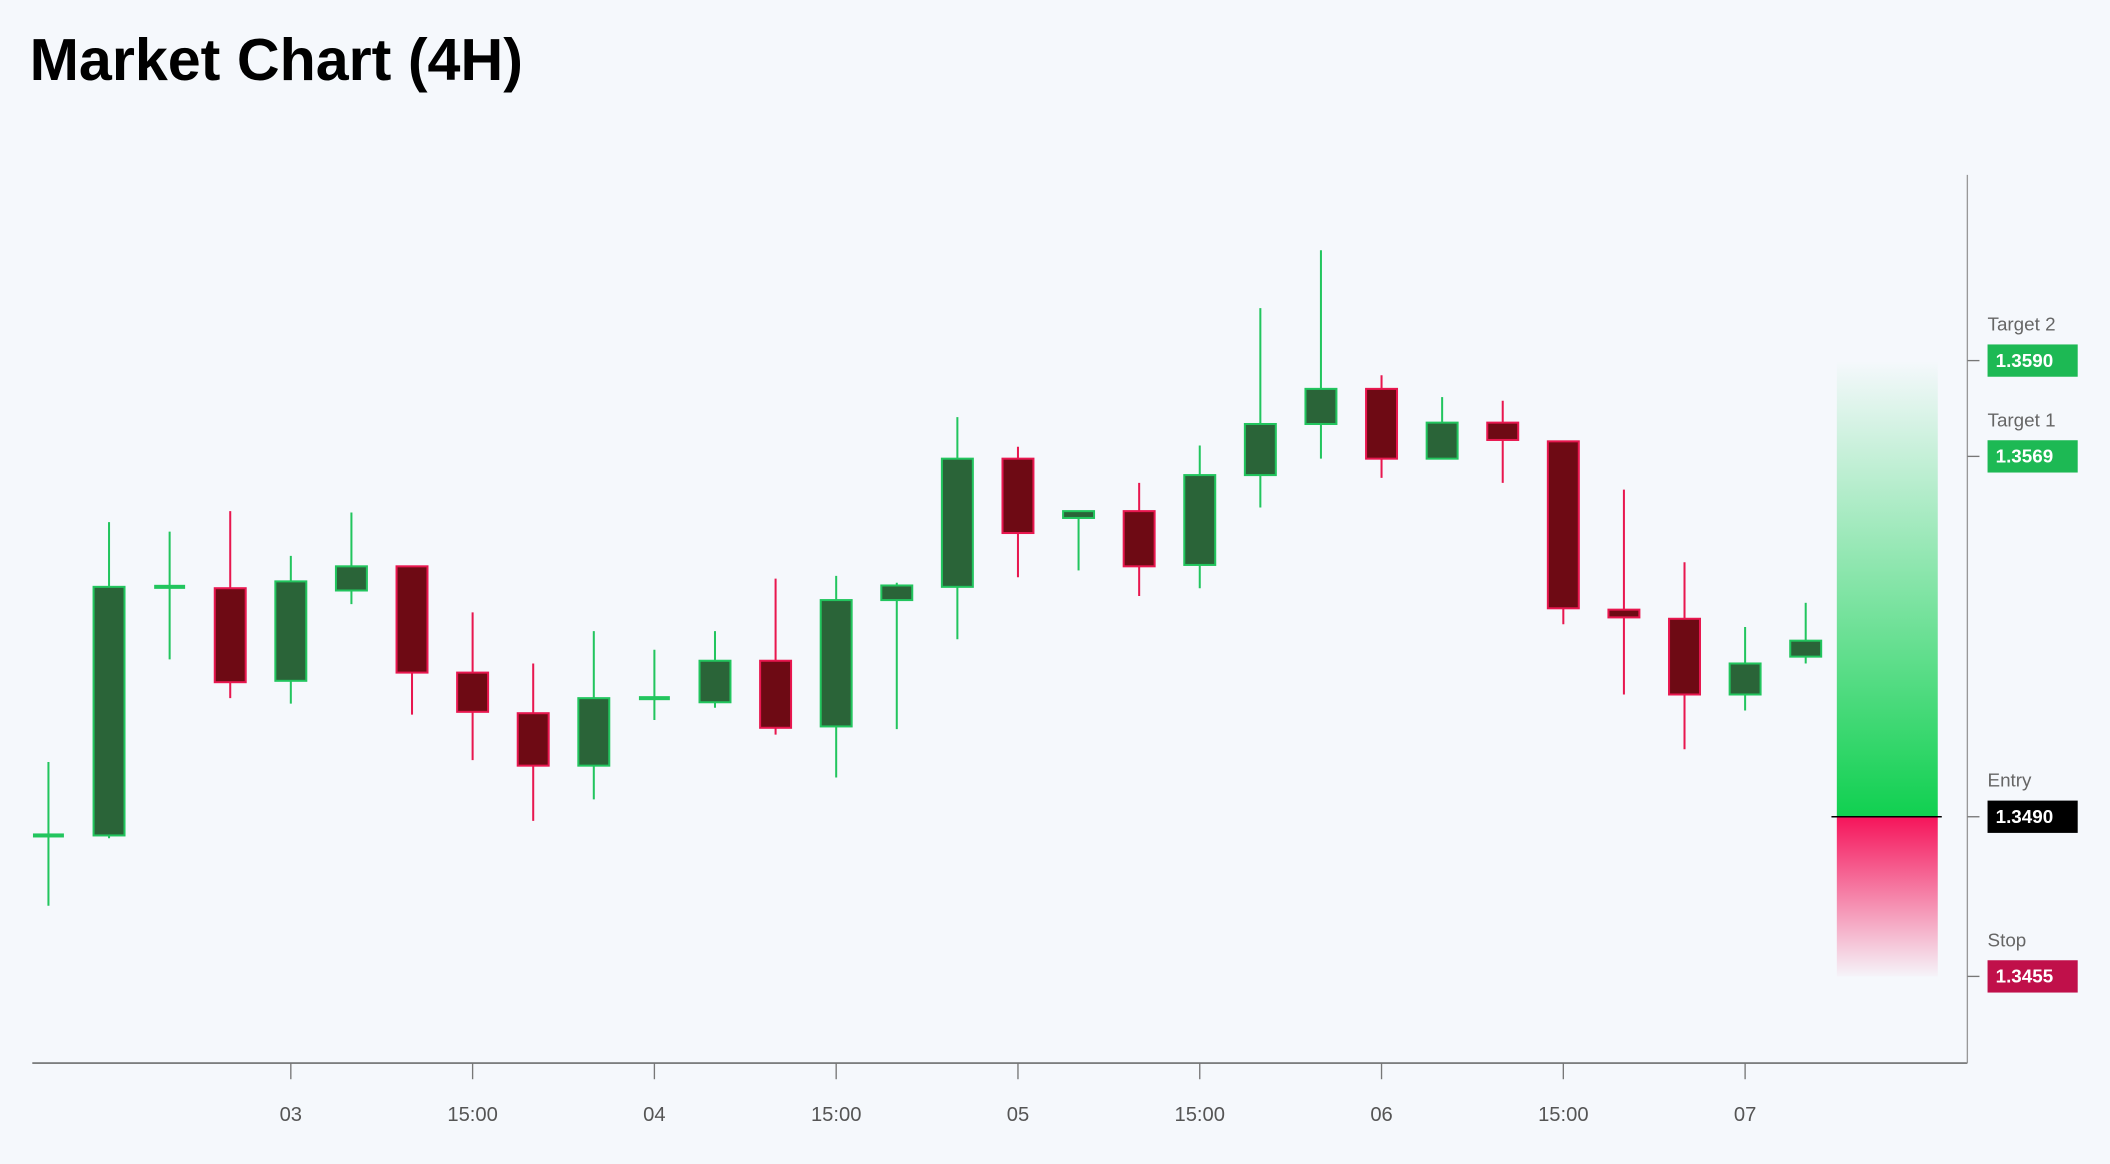 The height and width of the screenshot is (1164, 2110). Describe the element at coordinates (1887, 896) in the screenshot. I see `loss-zone` at that location.